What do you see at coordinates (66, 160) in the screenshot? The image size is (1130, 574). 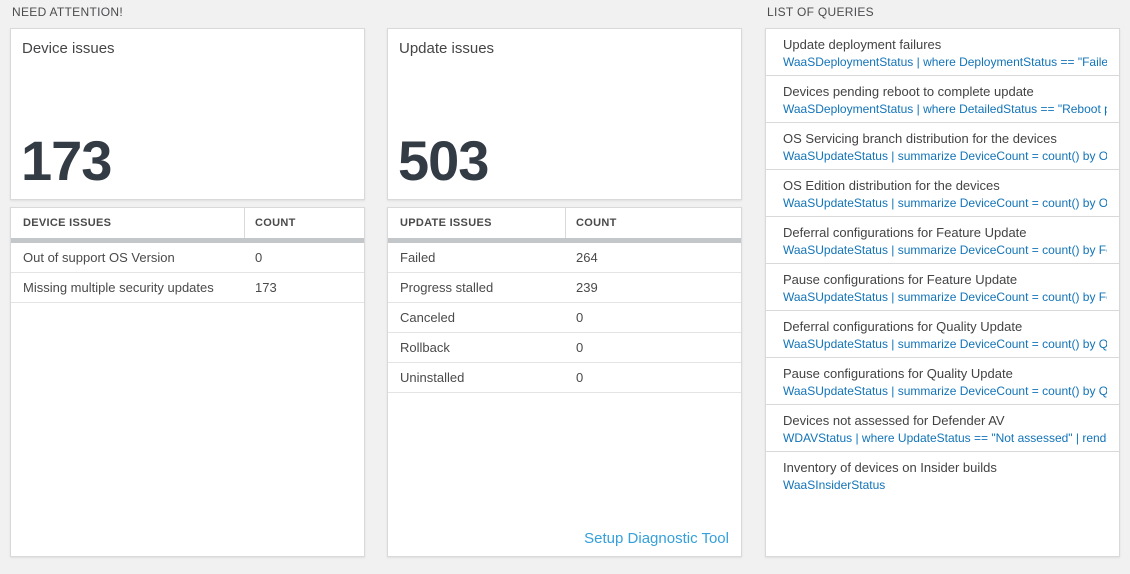 I see `device-issues-count: 173` at bounding box center [66, 160].